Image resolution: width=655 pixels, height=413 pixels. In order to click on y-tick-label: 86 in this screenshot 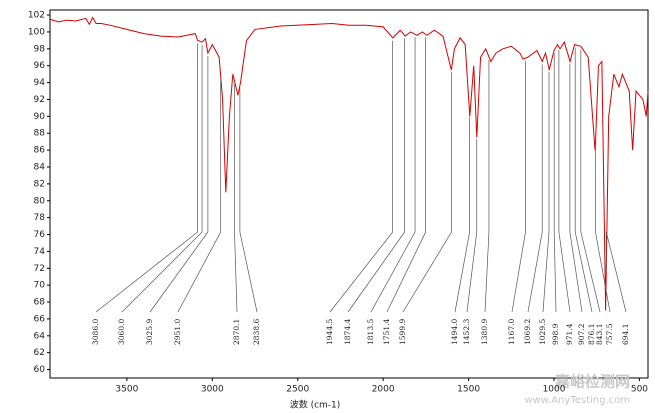, I will do `click(40, 151)`.